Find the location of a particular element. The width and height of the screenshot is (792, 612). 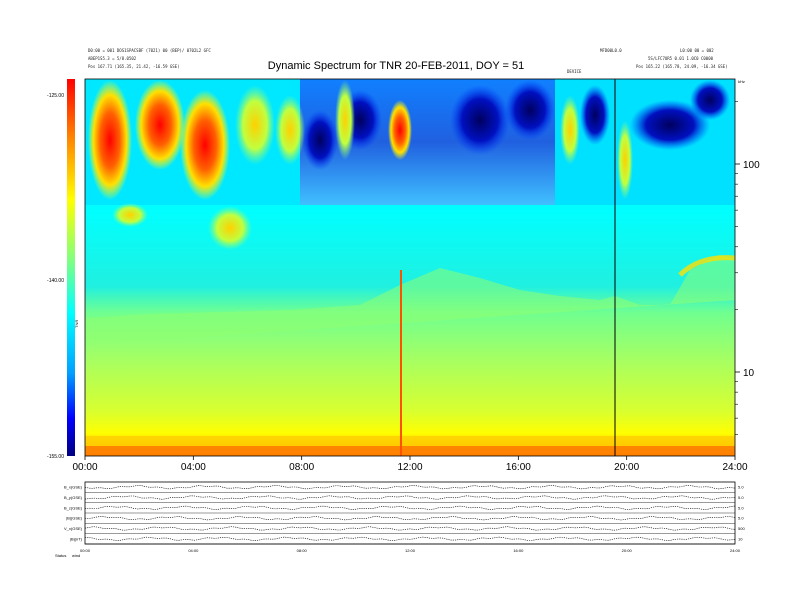

header-left-pos: Pos 167.71 (165.35, 21.42, -16.59 GSE) is located at coordinates (134, 66).